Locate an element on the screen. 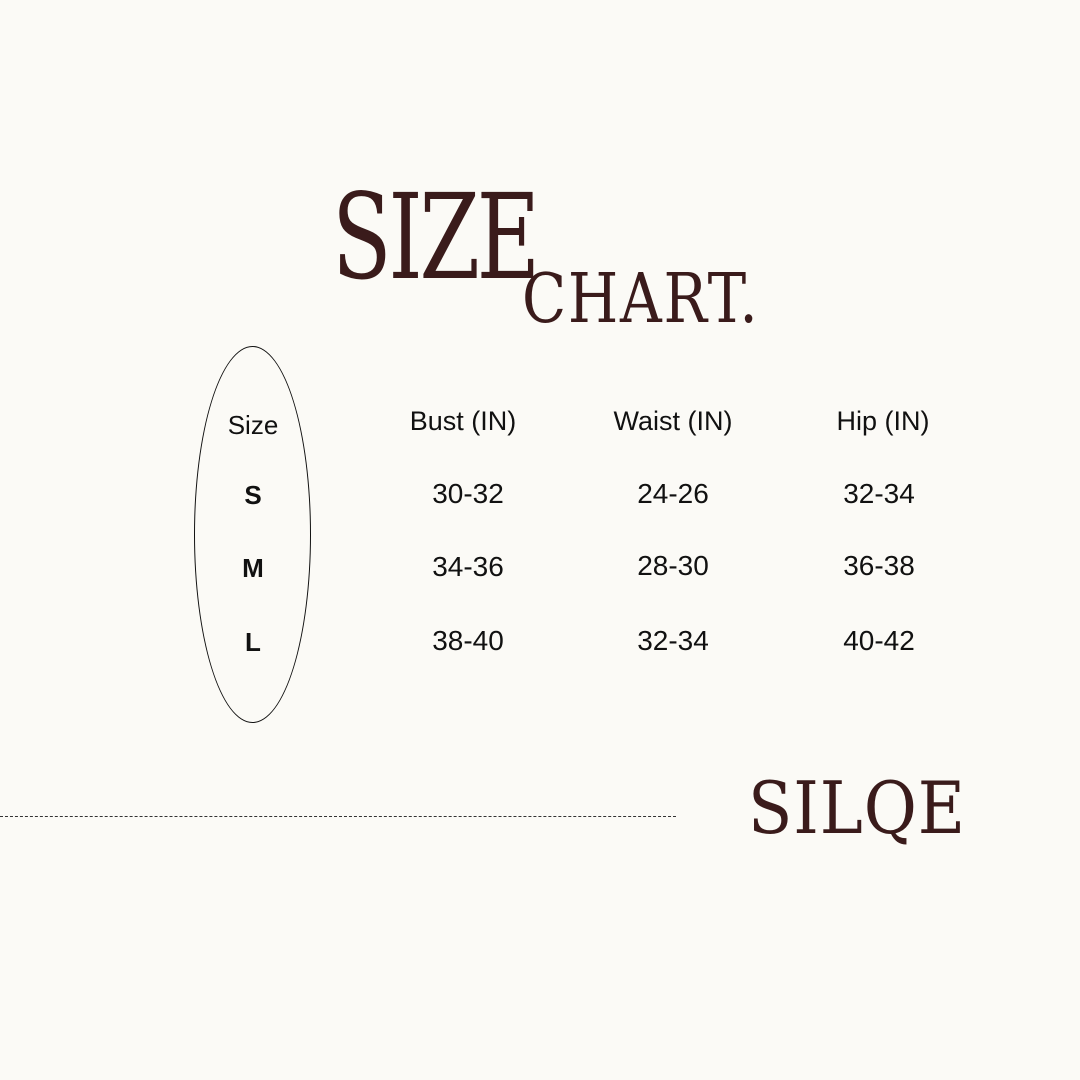  table-cell: 34-36 is located at coordinates (468, 566).